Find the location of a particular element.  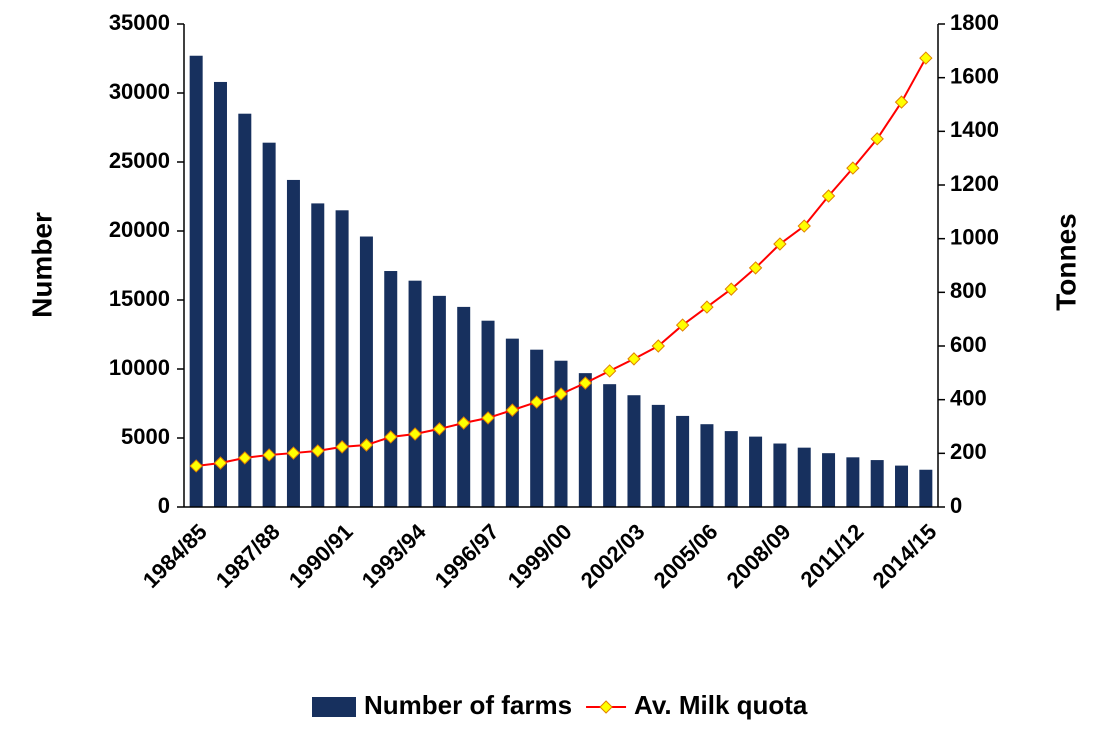

x-tick-label: 1987/88 is located at coordinates (248, 556).